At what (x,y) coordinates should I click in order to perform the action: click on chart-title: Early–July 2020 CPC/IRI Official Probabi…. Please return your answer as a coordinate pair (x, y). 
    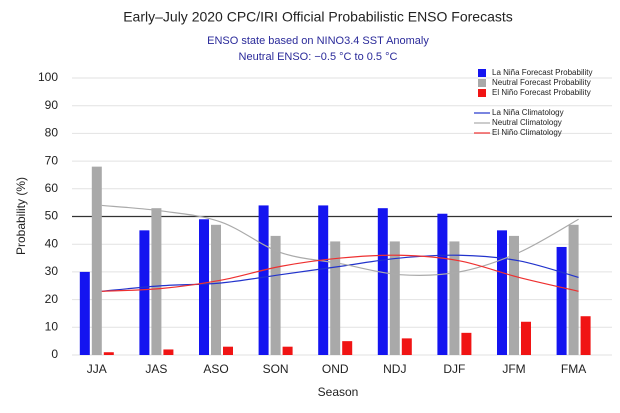
    Looking at the image, I should click on (318, 17).